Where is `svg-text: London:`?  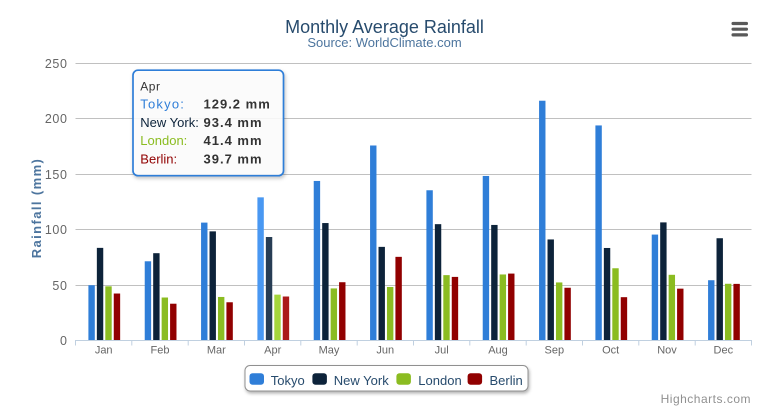 svg-text: London: is located at coordinates (163, 140).